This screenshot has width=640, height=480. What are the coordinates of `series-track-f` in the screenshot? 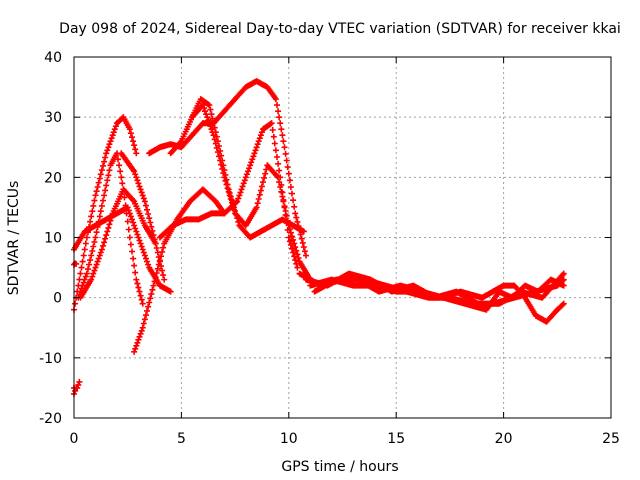 It's located at (179, 270).